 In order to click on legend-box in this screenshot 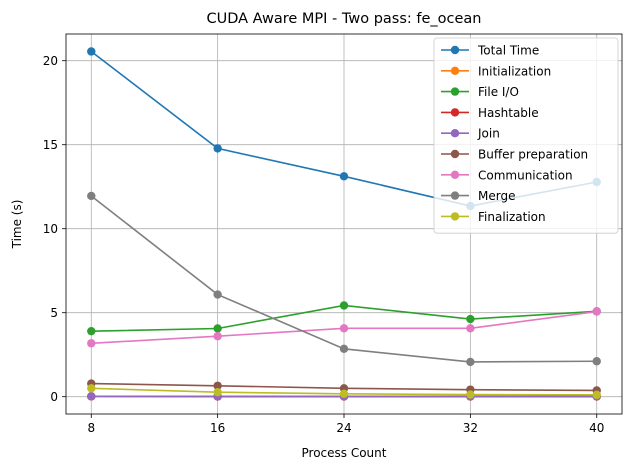, I will do `click(526, 135)`.